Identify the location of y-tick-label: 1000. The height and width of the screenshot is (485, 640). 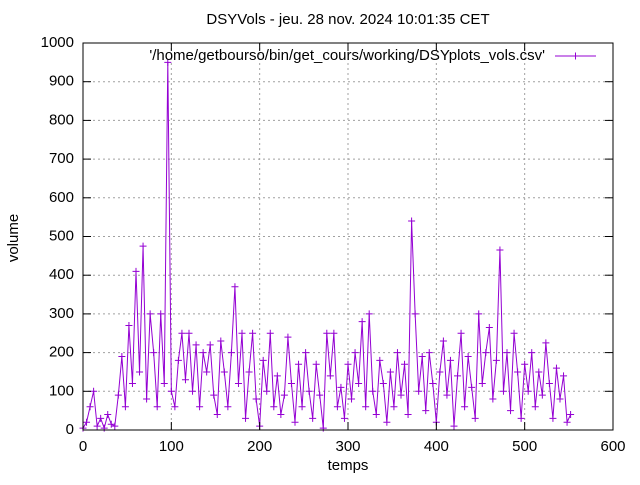
(57, 42).